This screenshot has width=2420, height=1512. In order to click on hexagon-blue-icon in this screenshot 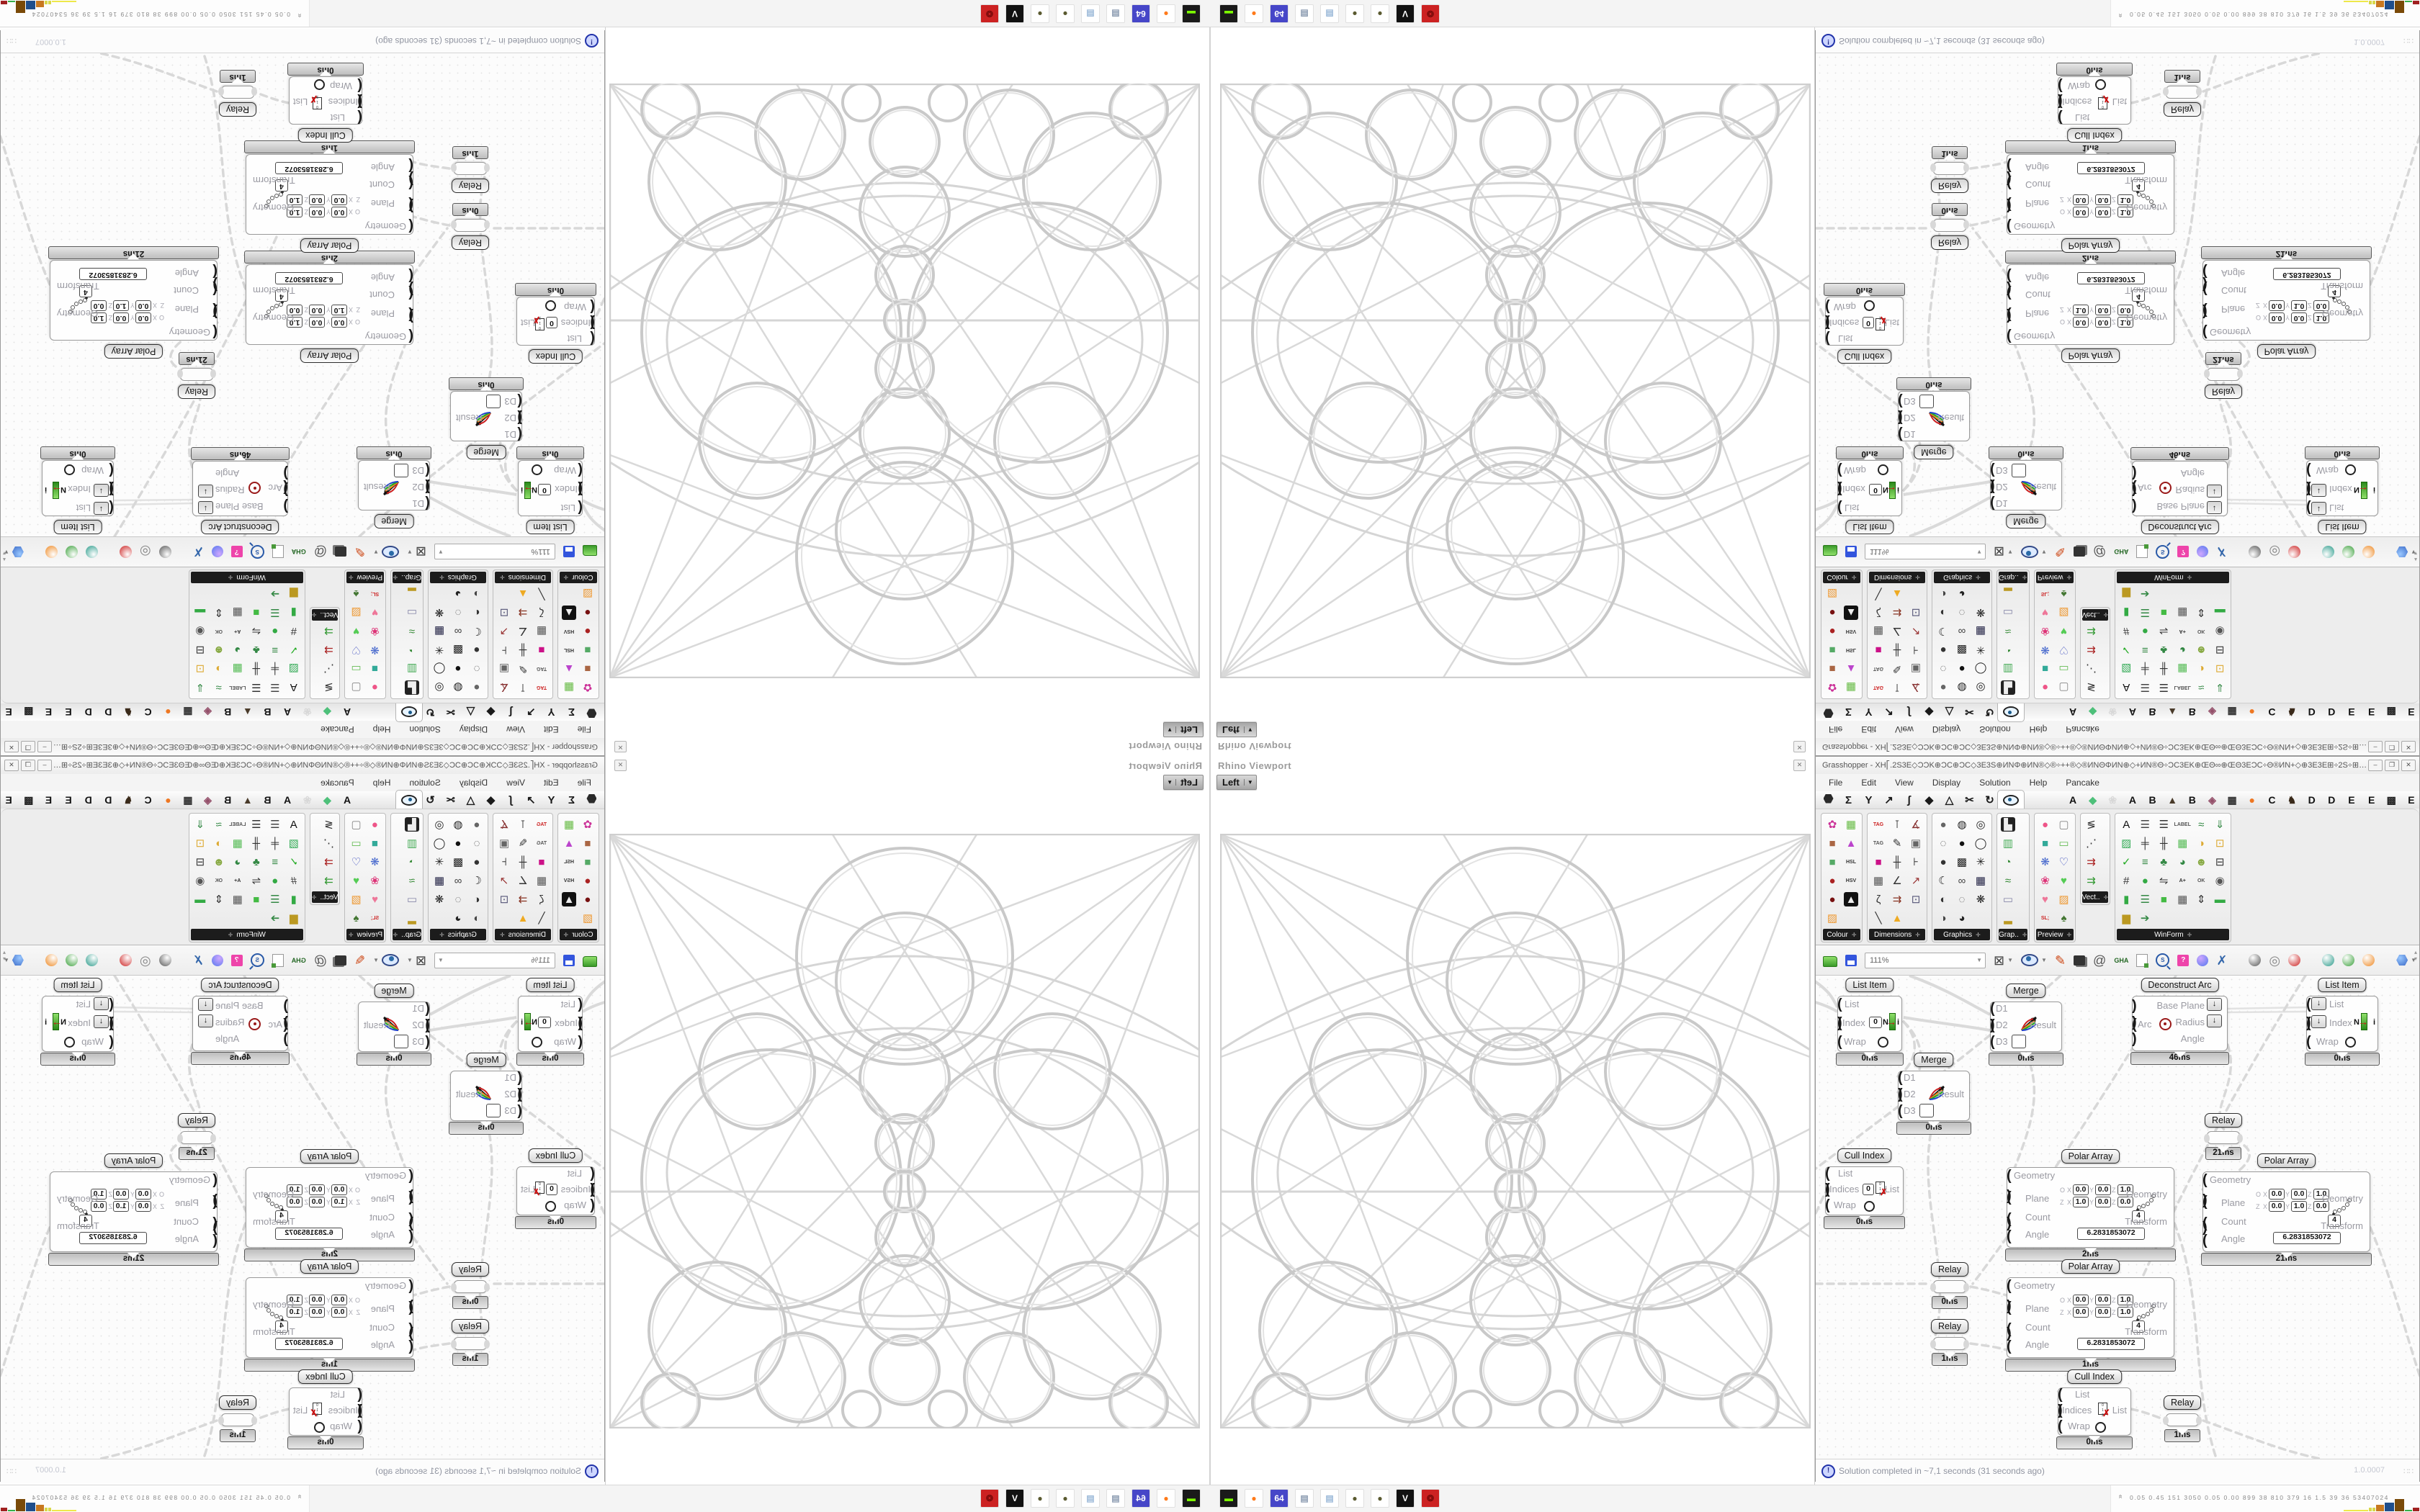, I will do `click(18, 551)`.